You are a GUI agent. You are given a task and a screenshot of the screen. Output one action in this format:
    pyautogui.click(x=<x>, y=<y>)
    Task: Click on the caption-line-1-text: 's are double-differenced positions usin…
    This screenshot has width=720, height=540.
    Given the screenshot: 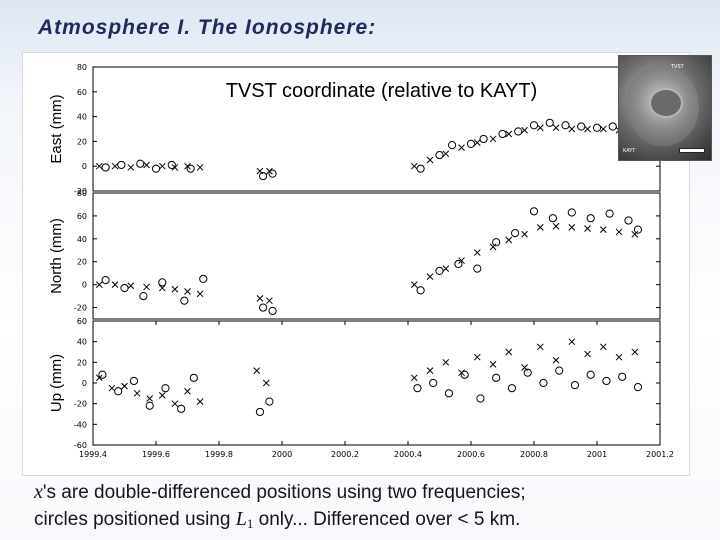 What is the action you would take?
    pyautogui.click(x=284, y=492)
    